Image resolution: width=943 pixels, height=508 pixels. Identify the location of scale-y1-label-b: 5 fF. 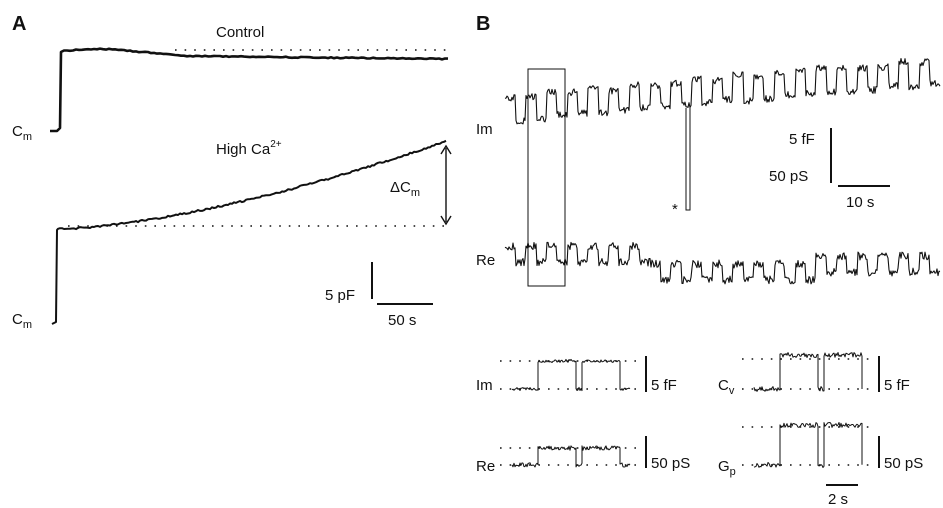
(802, 139).